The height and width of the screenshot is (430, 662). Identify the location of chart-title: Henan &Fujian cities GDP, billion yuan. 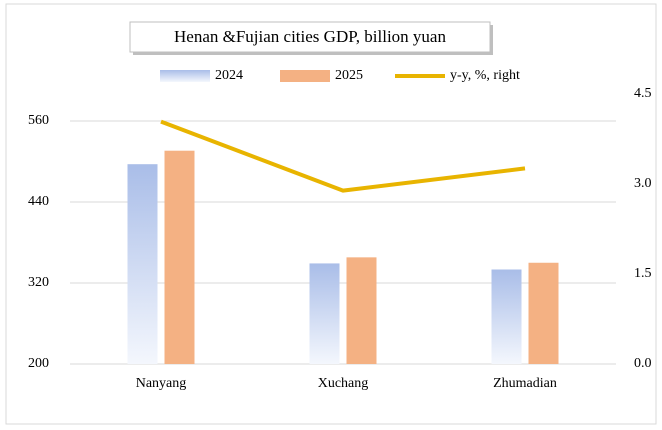
(310, 36).